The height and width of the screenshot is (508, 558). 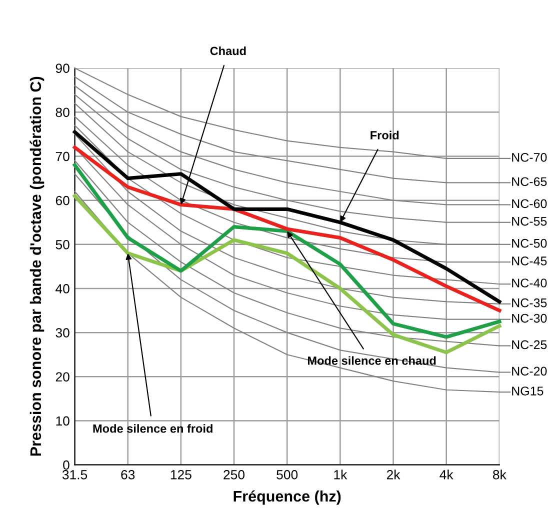 I want to click on x-tick-label: 4k, so click(x=447, y=475).